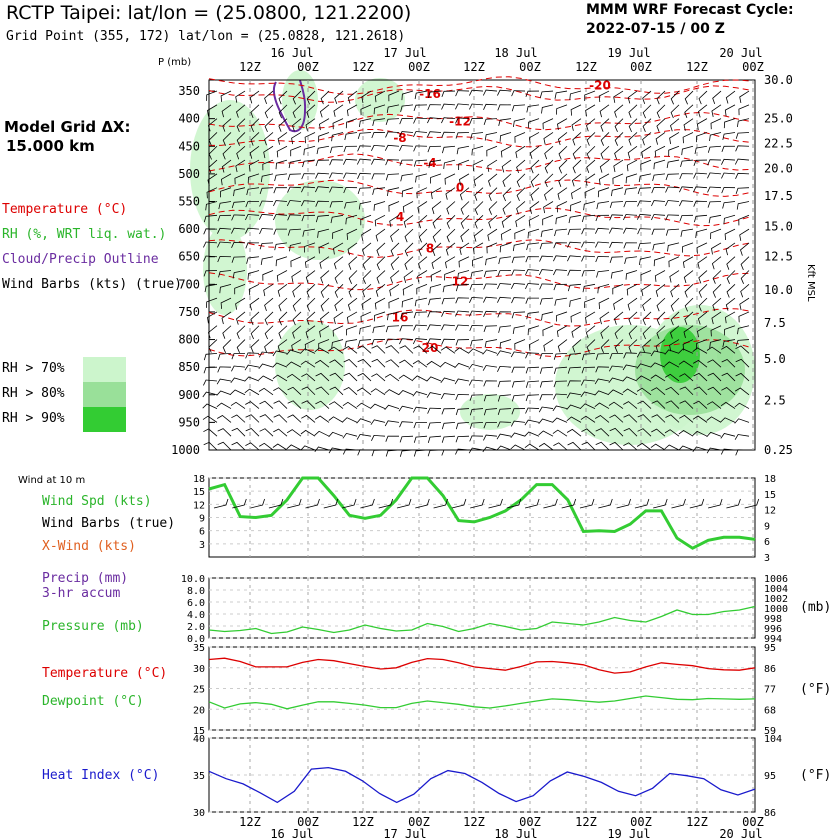 This screenshot has height=840, width=840. Describe the element at coordinates (400, 217) in the screenshot. I see `temp-contour-label-4: 4` at that location.